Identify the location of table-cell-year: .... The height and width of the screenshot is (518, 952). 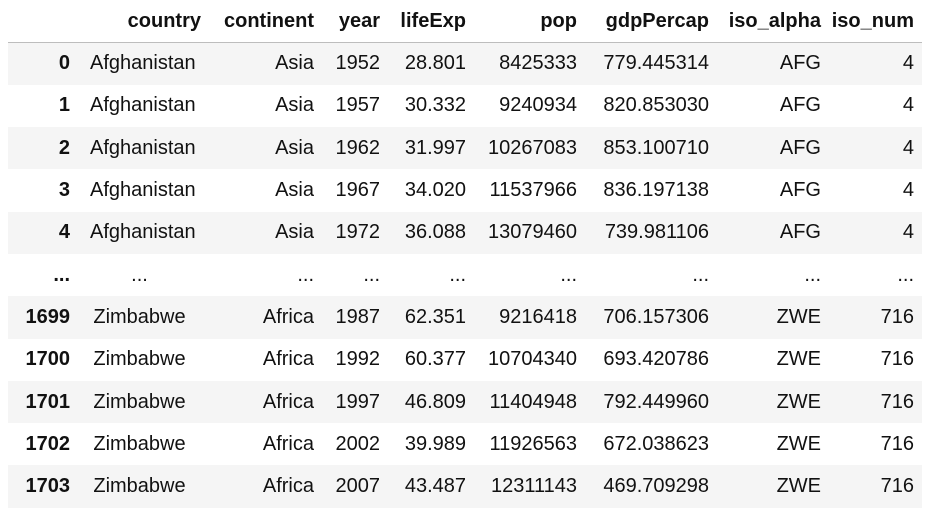
(371, 274).